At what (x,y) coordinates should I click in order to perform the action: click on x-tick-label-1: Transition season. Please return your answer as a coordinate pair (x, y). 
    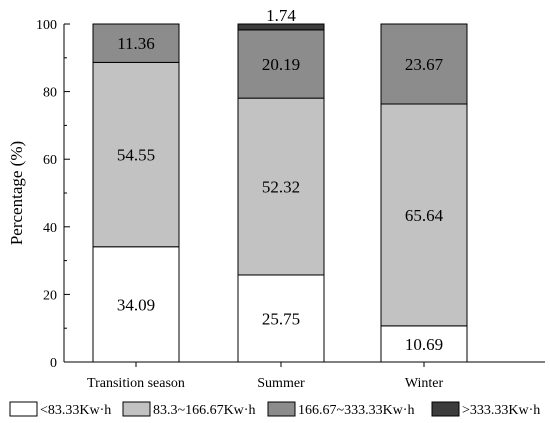
    Looking at the image, I should click on (136, 383).